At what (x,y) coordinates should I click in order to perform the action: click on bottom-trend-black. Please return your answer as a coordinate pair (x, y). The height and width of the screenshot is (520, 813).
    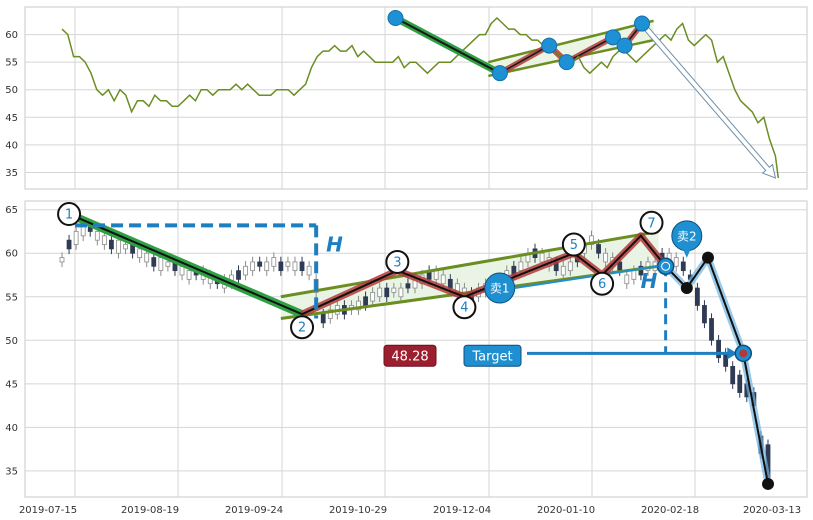
    Looking at the image, I should click on (185, 264).